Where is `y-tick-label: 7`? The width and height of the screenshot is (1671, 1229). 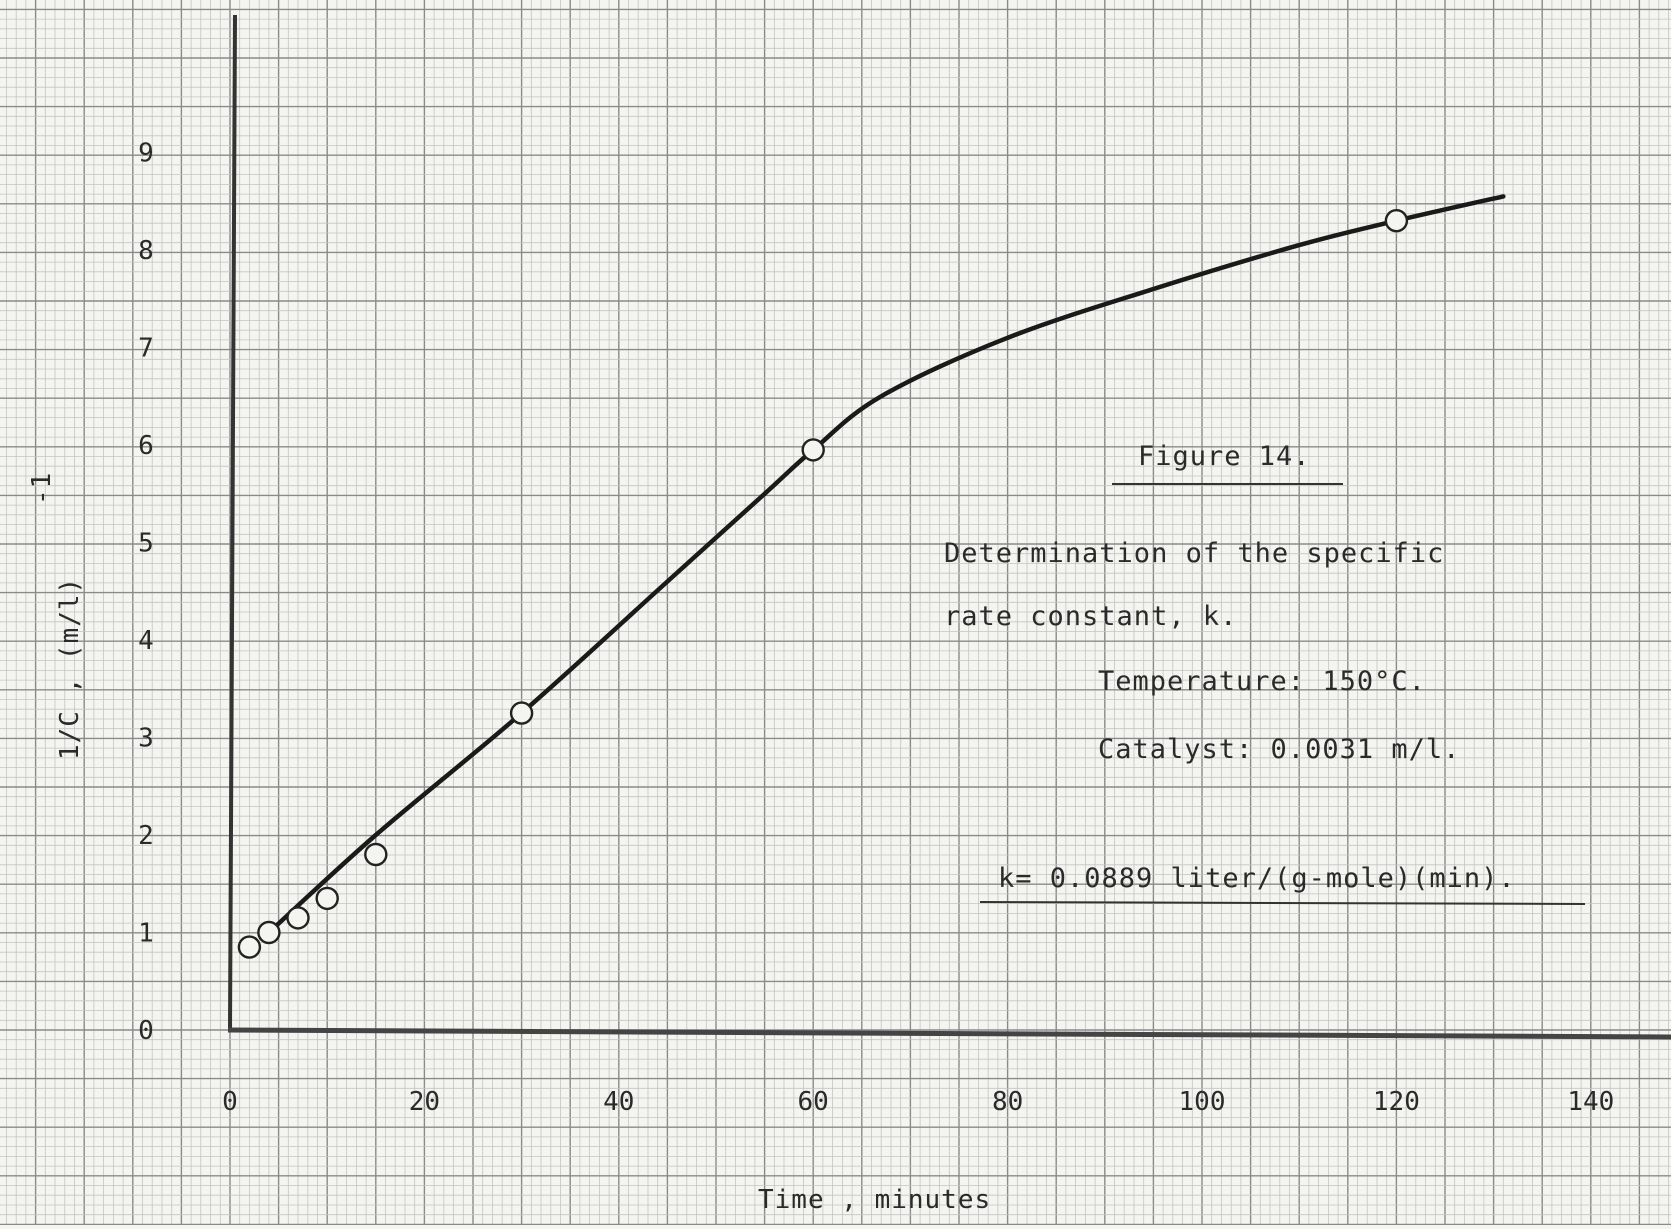 y-tick-label: 7 is located at coordinates (146, 349).